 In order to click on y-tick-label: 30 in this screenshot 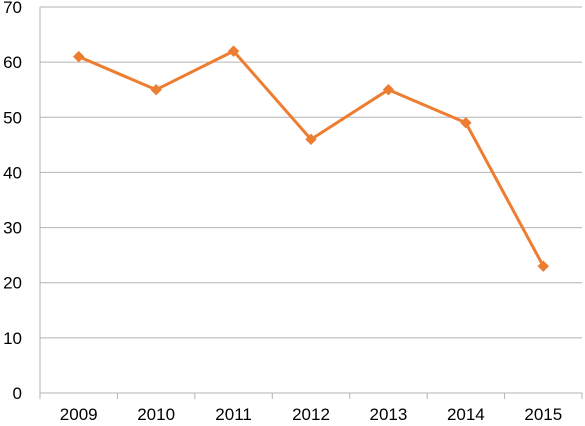, I will do `click(12, 228)`.